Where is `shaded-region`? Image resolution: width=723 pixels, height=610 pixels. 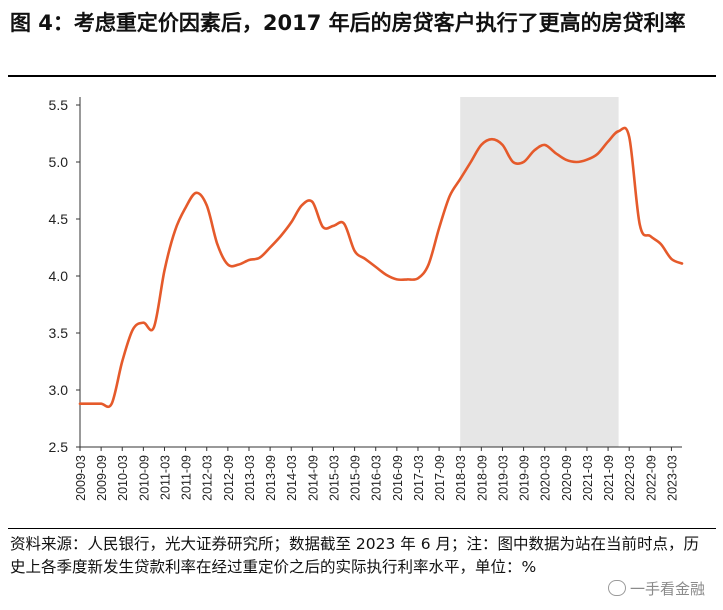
shaded-region is located at coordinates (539, 272).